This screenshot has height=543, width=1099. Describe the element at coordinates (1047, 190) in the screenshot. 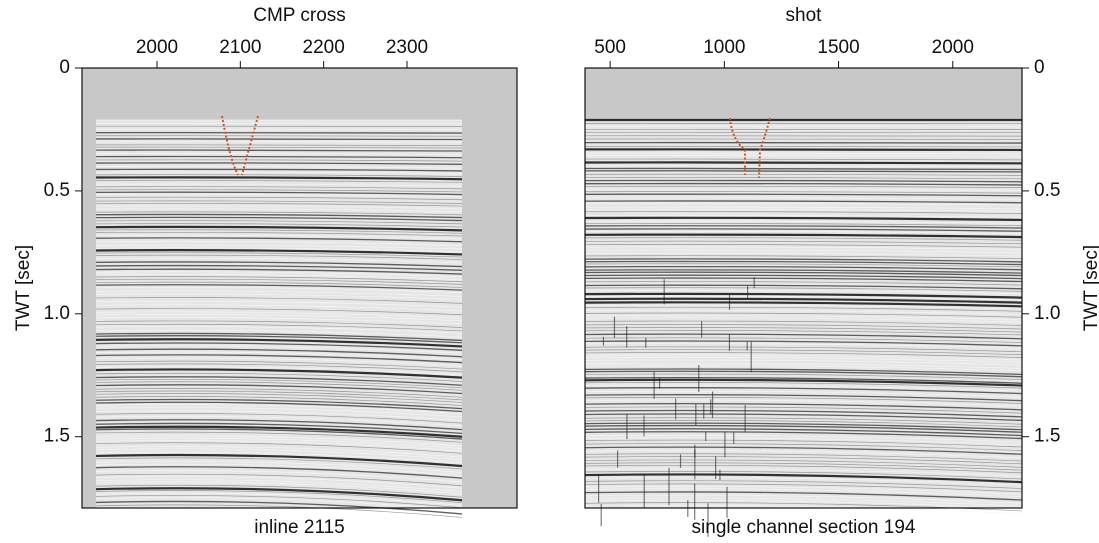

I see `y-tick-label: 0.5` at that location.